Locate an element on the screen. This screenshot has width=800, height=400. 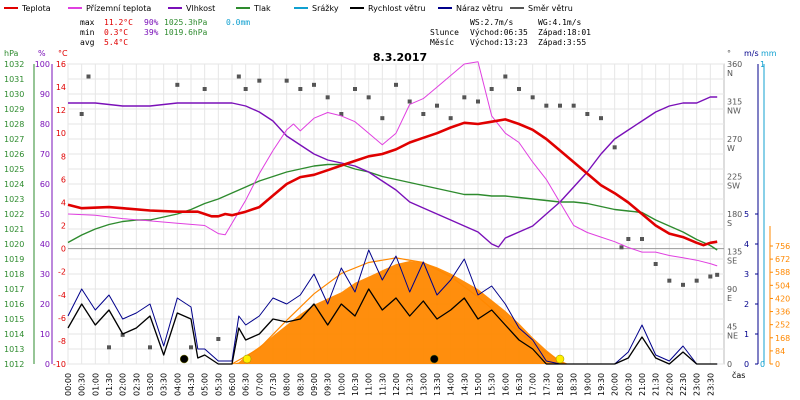
stat-min-hum: 39% is located at coordinates (151, 32).